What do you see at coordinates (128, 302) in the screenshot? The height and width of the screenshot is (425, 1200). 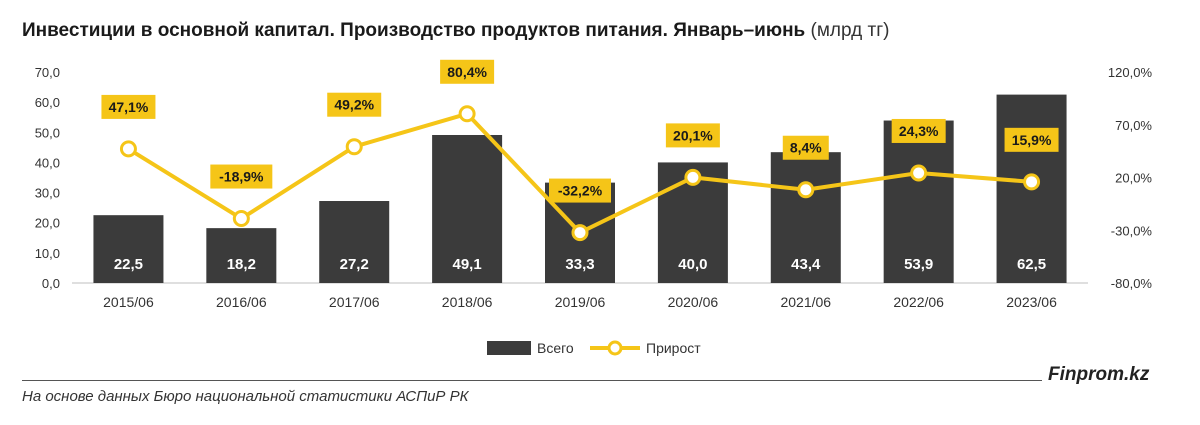 I see `x-tick-label: 2015/06` at bounding box center [128, 302].